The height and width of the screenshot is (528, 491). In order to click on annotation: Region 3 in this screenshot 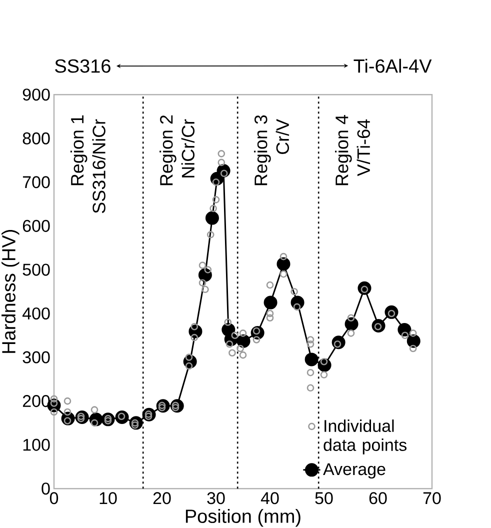, I will do `click(262, 150)`.